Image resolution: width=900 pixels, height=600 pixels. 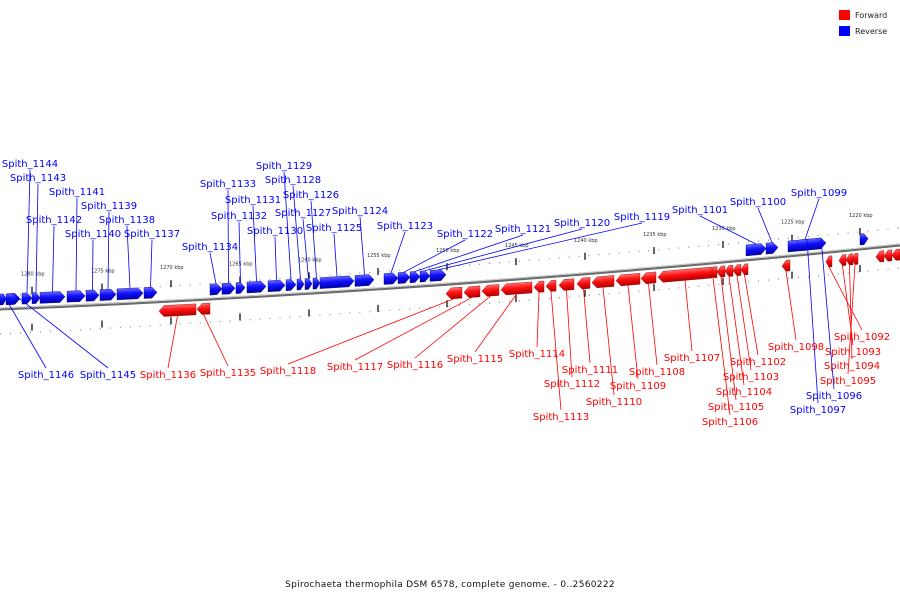 What do you see at coordinates (293, 180) in the screenshot?
I see `gene-label: Spith_1128` at bounding box center [293, 180].